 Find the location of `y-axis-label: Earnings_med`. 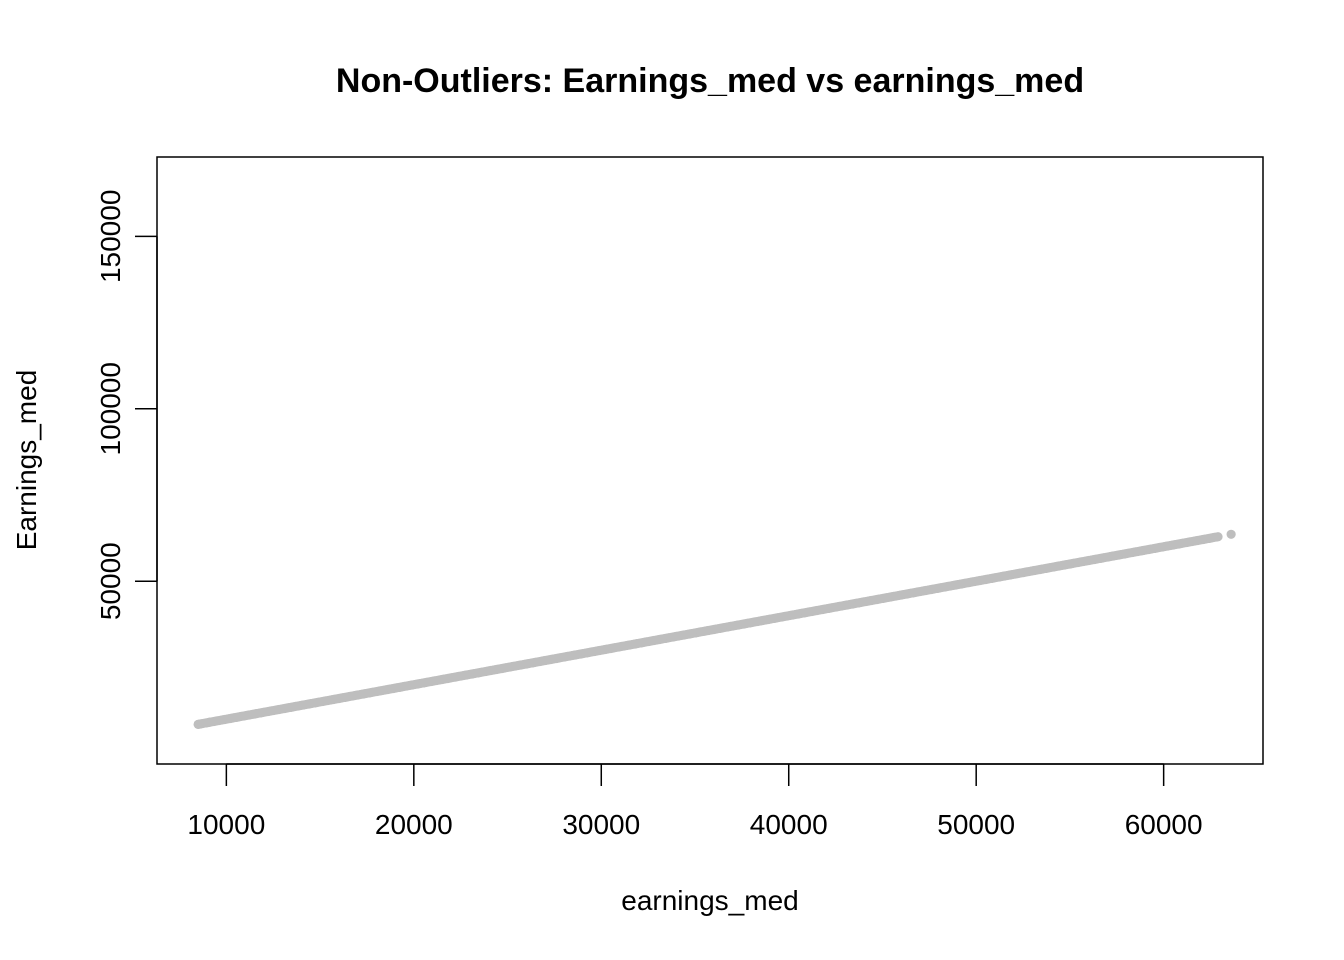

y-axis-label: Earnings_med is located at coordinates (26, 460).